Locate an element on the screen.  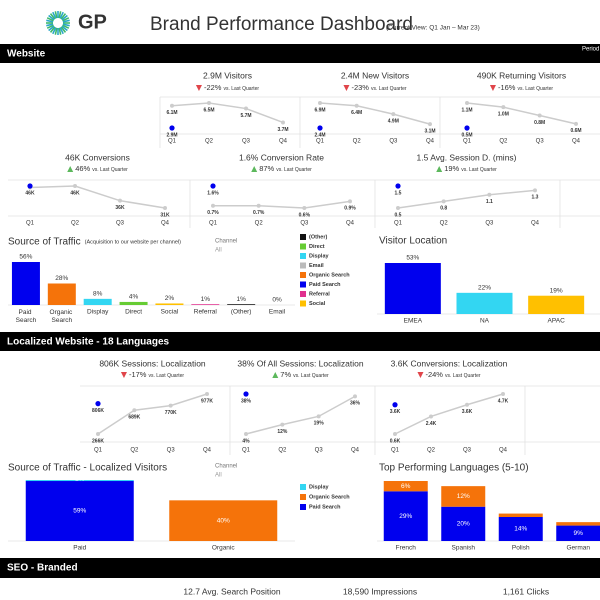
x-tick-label: Referral is located at coordinates (206, 312).